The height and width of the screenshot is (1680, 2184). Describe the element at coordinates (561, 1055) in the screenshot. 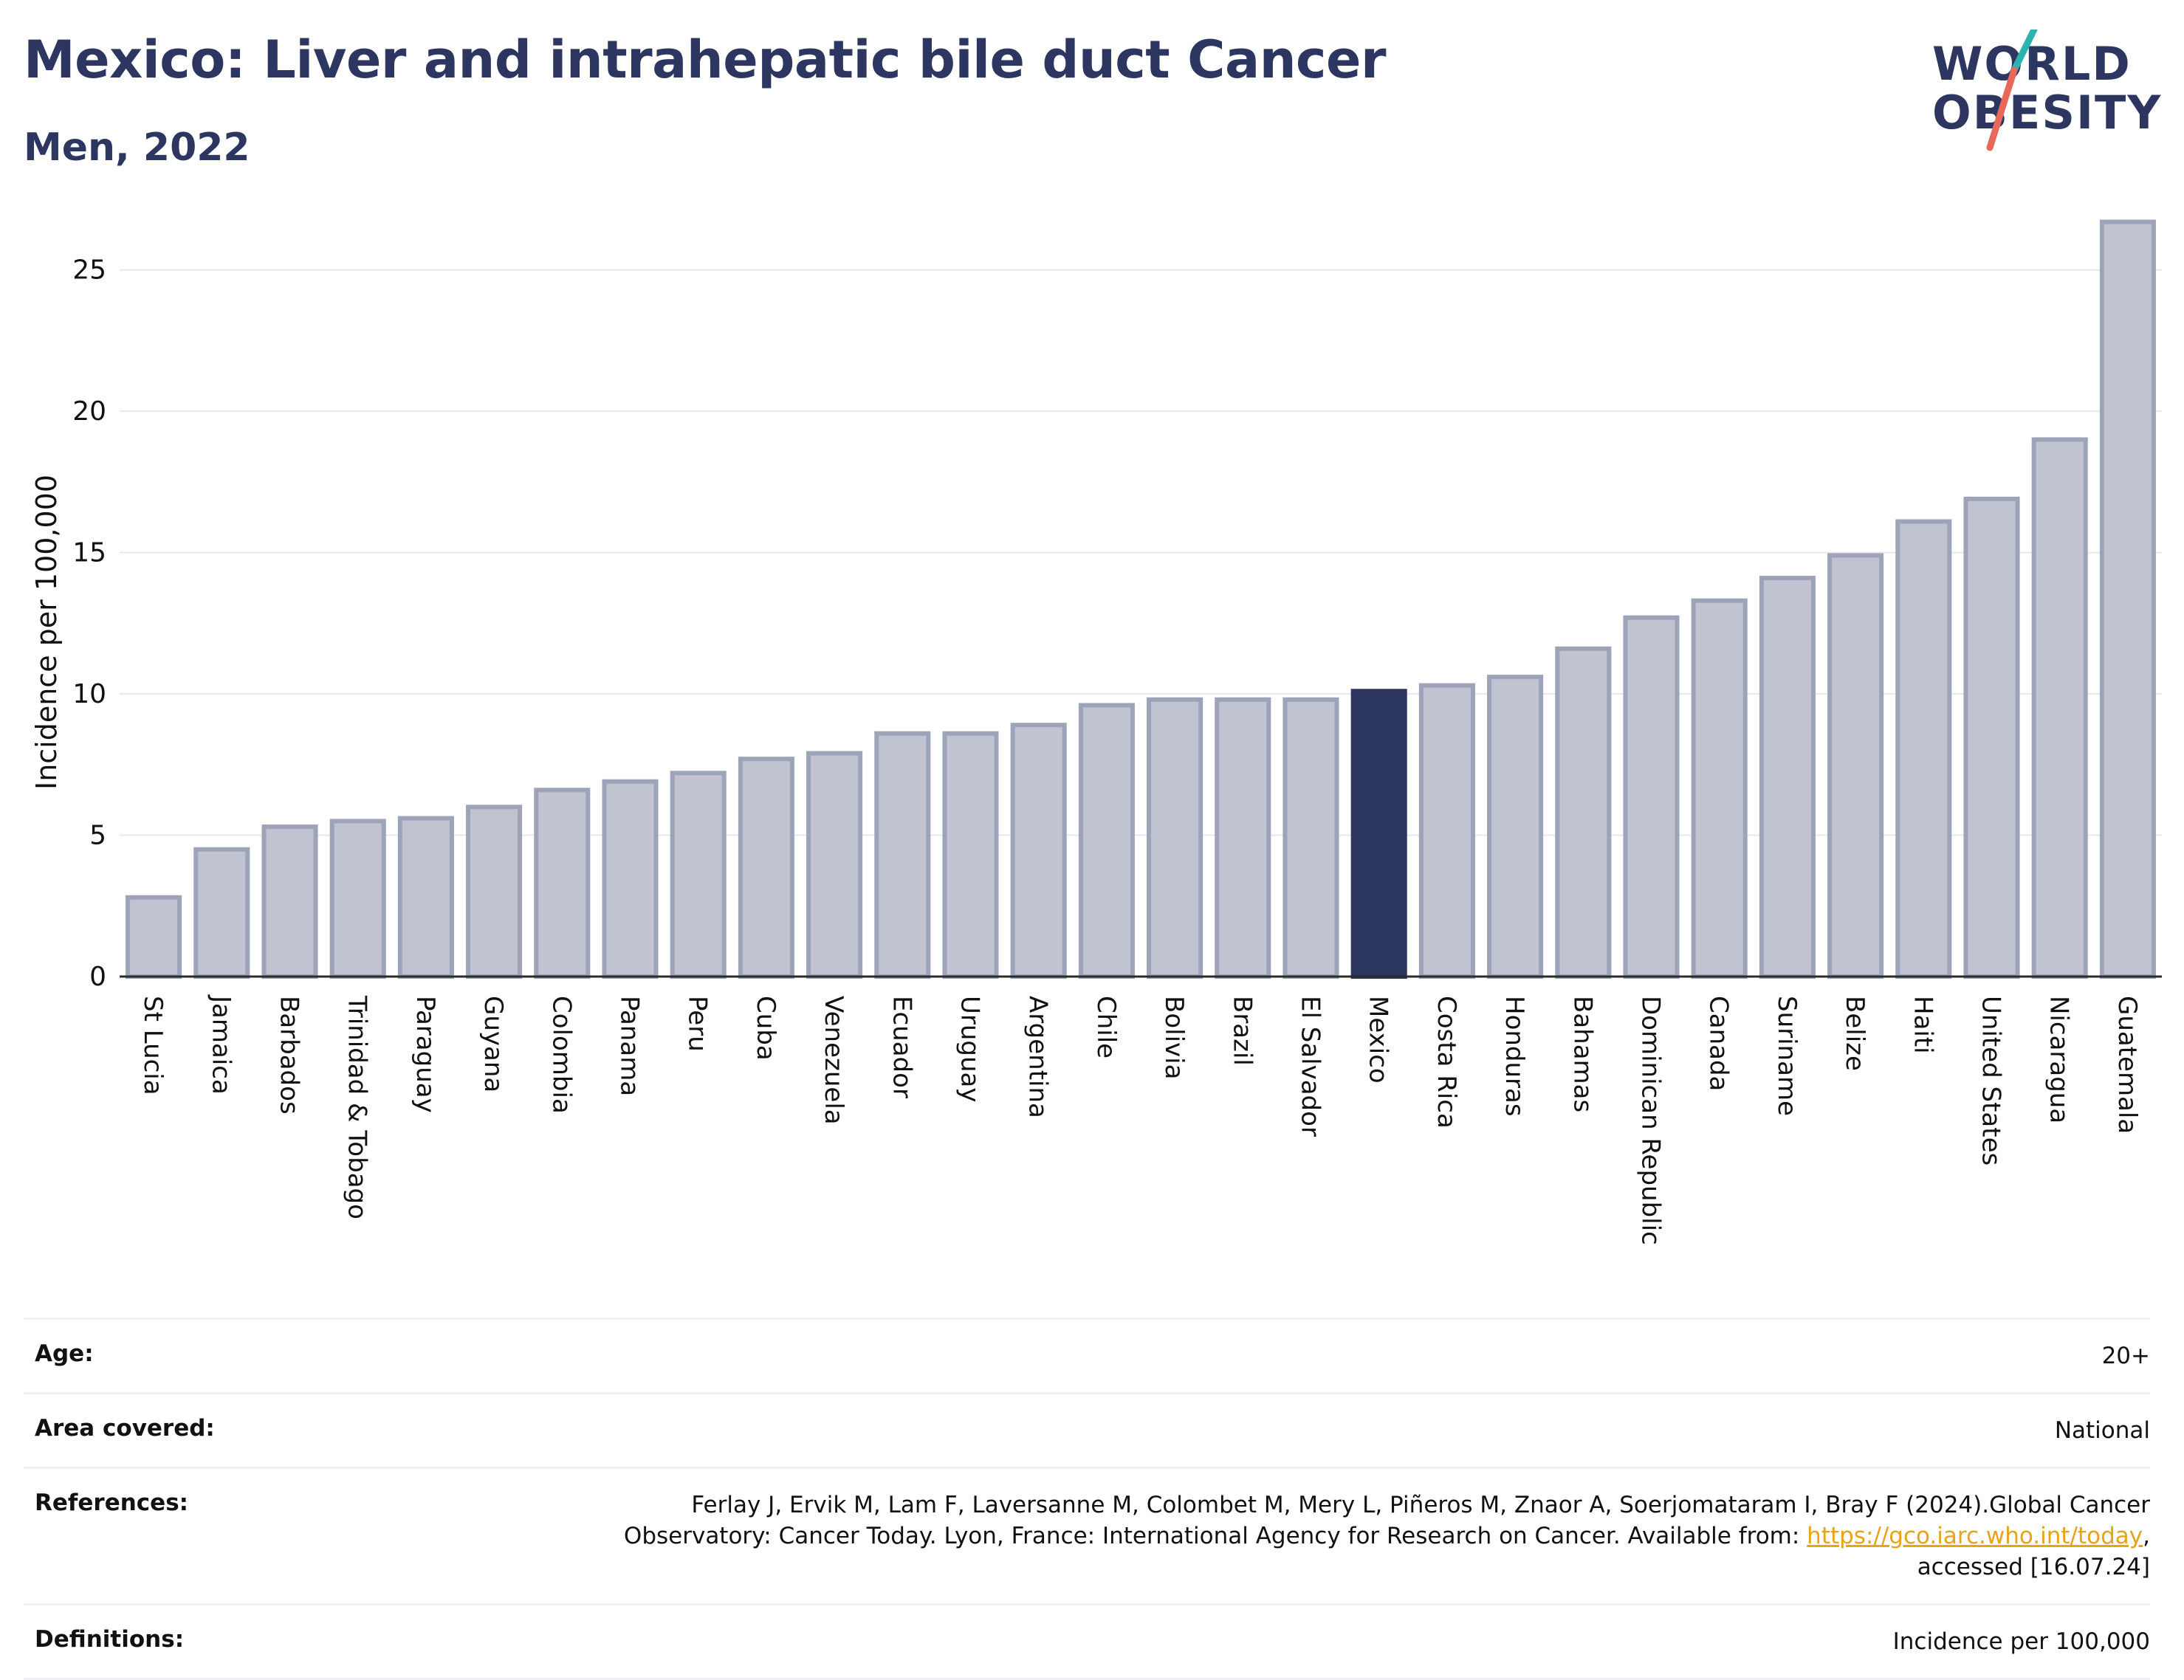

I see `x-tick-label: Colombia` at that location.